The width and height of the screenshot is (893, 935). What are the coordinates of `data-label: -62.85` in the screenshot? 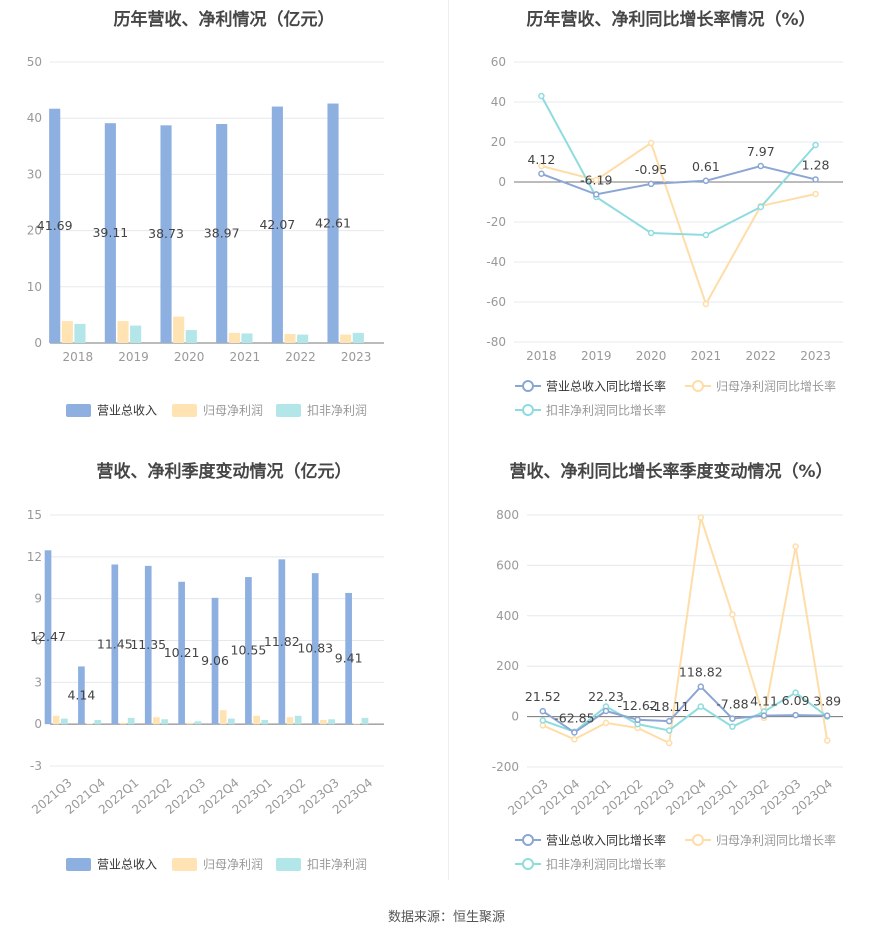 It's located at (574, 717).